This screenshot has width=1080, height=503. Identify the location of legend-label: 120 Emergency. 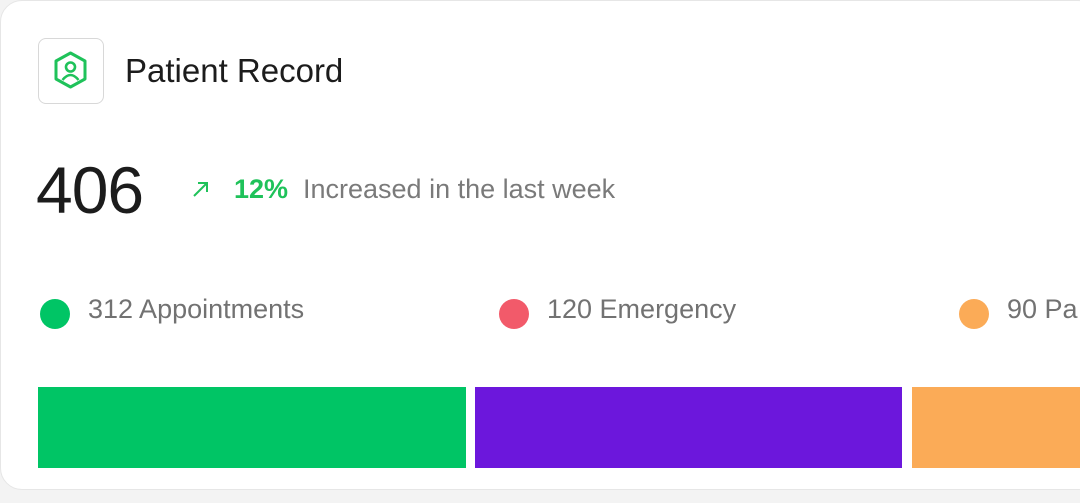
(642, 309).